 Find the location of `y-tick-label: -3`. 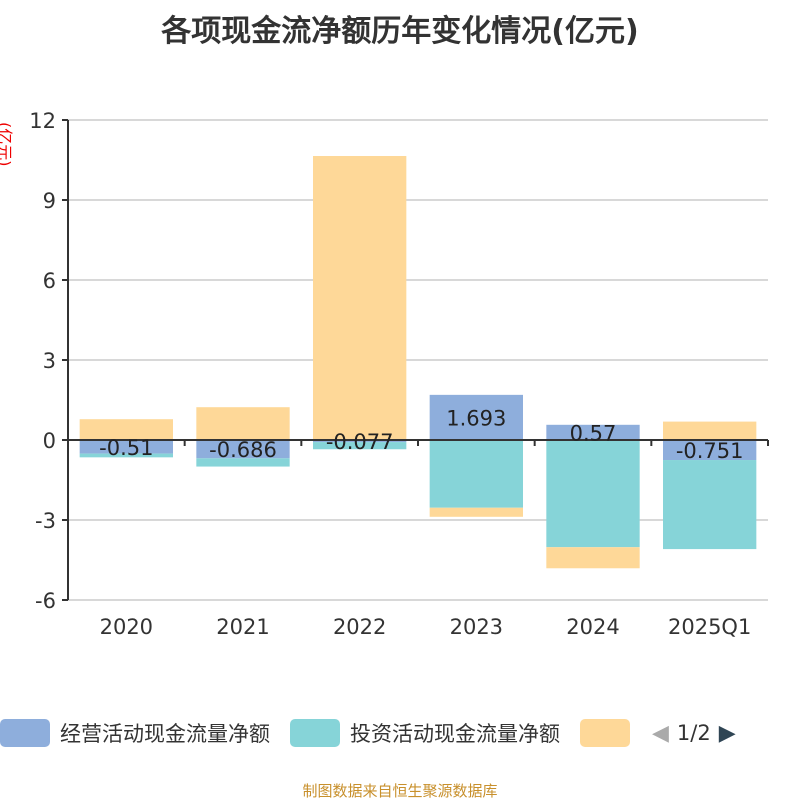

y-tick-label: -3 is located at coordinates (45, 521).